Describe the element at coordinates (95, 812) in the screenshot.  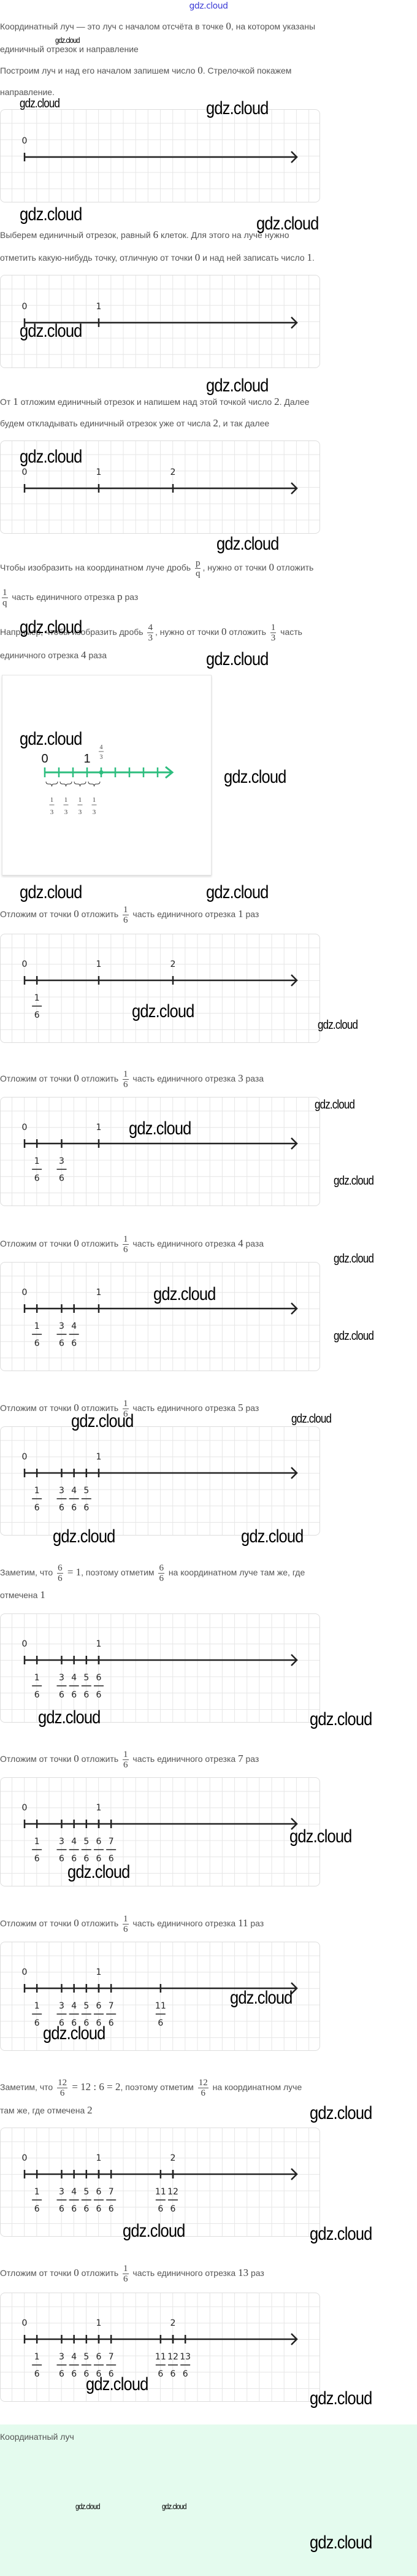
I see `part-denominator: 3` at that location.